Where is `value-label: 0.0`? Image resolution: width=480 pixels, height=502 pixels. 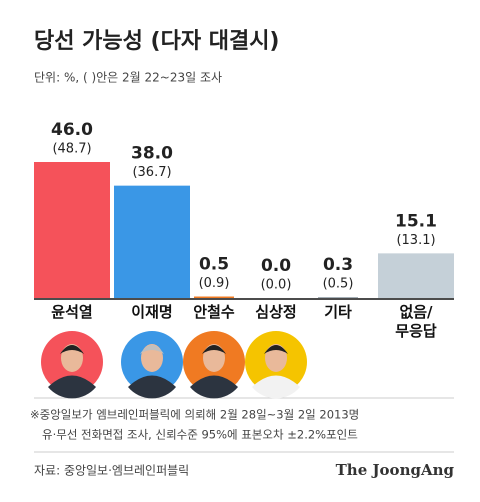 value-label: 0.0 is located at coordinates (276, 266).